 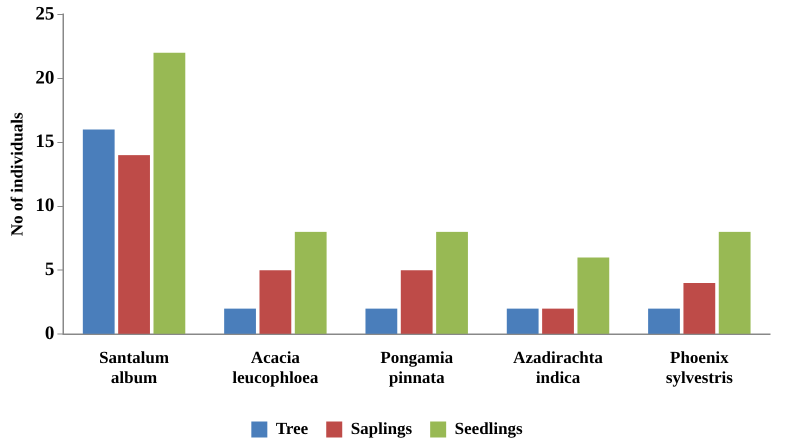 I want to click on y-axis-title: No of individuals, so click(x=17, y=174).